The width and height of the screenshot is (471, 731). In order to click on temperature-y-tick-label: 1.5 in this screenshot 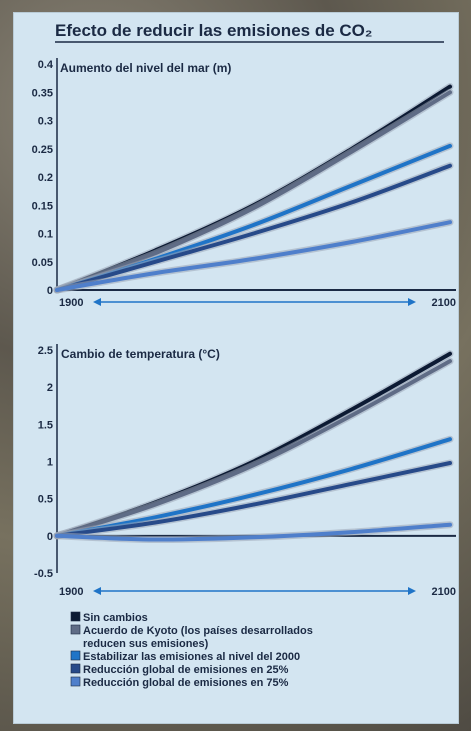, I will do `click(45, 425)`.